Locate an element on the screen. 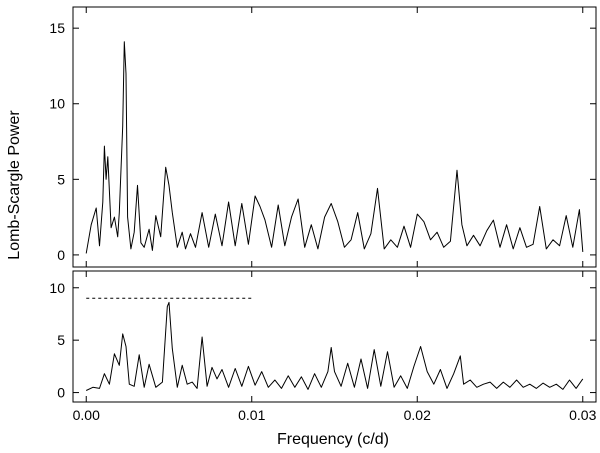  x-tick-label: 0.02 is located at coordinates (417, 415).